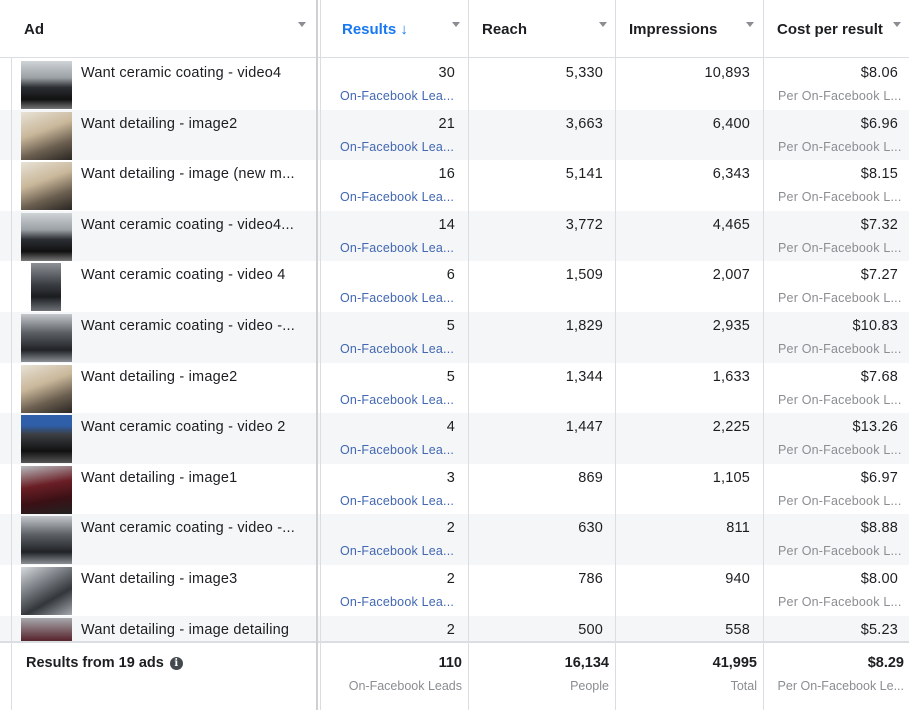 This screenshot has height=710, width=909. I want to click on impressions-value: 4,465, so click(731, 224).